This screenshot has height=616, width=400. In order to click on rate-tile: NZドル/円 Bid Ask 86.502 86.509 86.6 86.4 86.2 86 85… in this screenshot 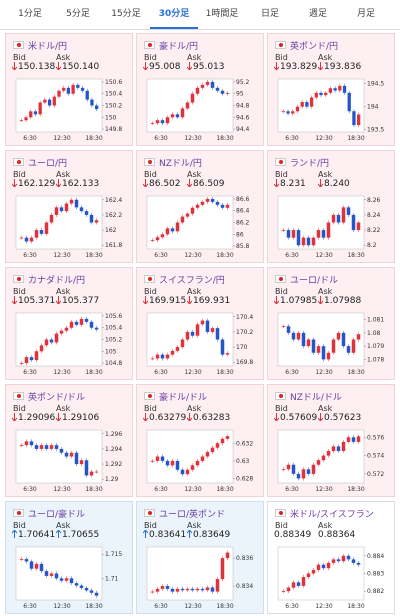, I will do `click(200, 206)`.